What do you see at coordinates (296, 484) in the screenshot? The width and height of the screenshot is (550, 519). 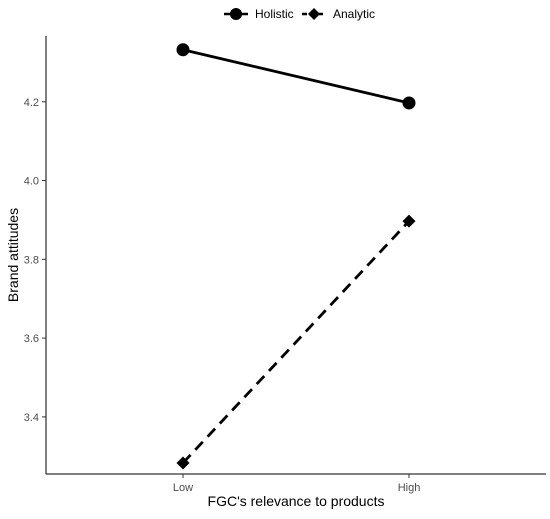 I see `x-axis-ticks: Low High` at bounding box center [296, 484].